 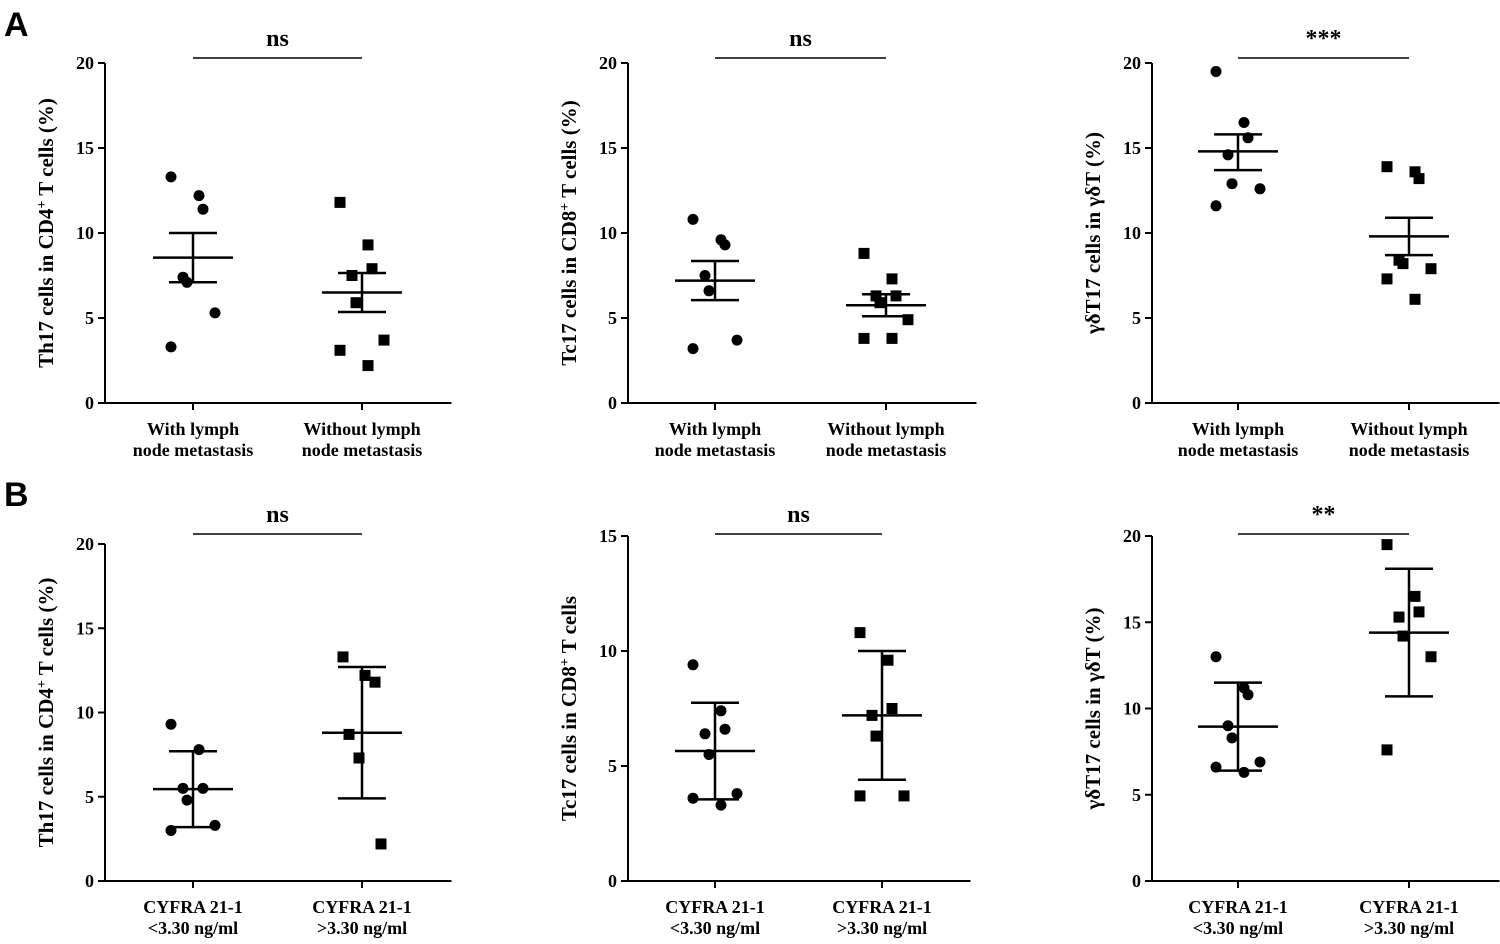 I want to click on y-tick-label: 5, so click(x=612, y=766).